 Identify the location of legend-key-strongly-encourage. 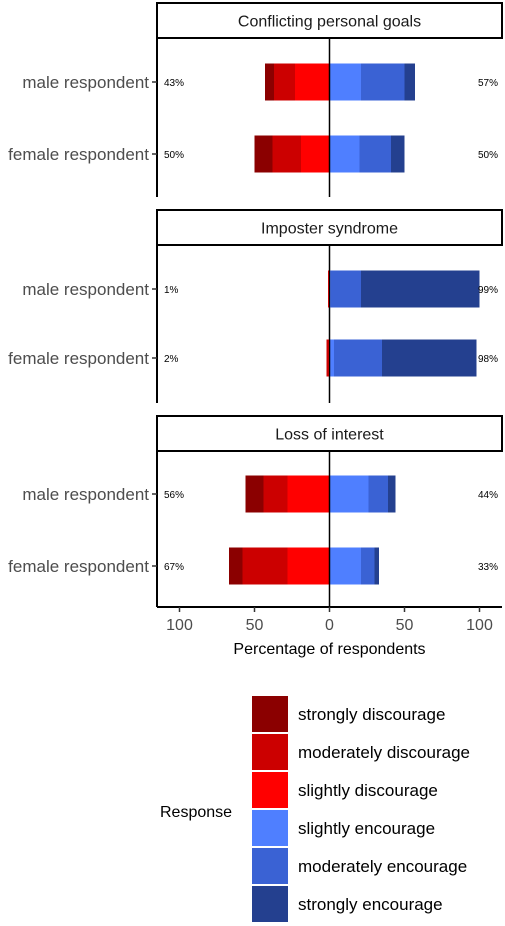
(270, 904).